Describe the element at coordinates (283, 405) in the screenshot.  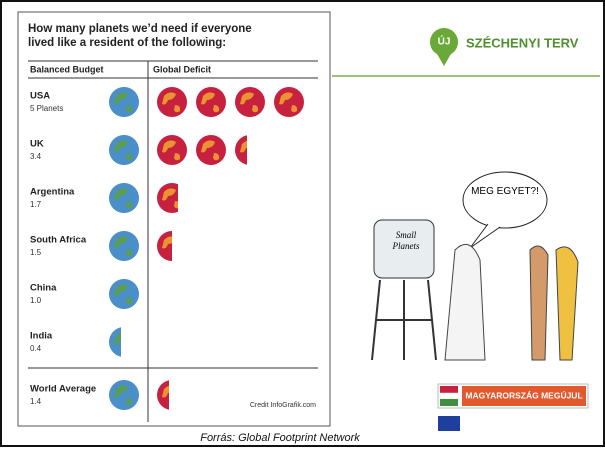
I see `credit: Credit InfoGrafik.com` at that location.